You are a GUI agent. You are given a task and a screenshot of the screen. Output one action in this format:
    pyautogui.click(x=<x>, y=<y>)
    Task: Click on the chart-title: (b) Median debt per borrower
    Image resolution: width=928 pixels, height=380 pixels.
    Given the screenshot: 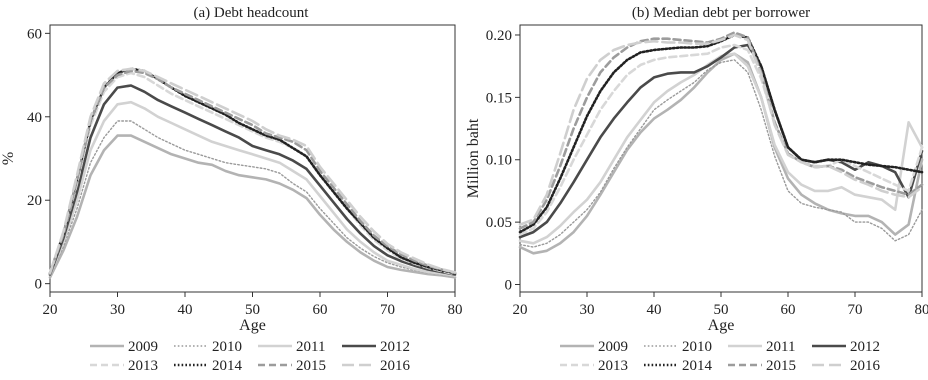 What is the action you would take?
    pyautogui.click(x=721, y=13)
    